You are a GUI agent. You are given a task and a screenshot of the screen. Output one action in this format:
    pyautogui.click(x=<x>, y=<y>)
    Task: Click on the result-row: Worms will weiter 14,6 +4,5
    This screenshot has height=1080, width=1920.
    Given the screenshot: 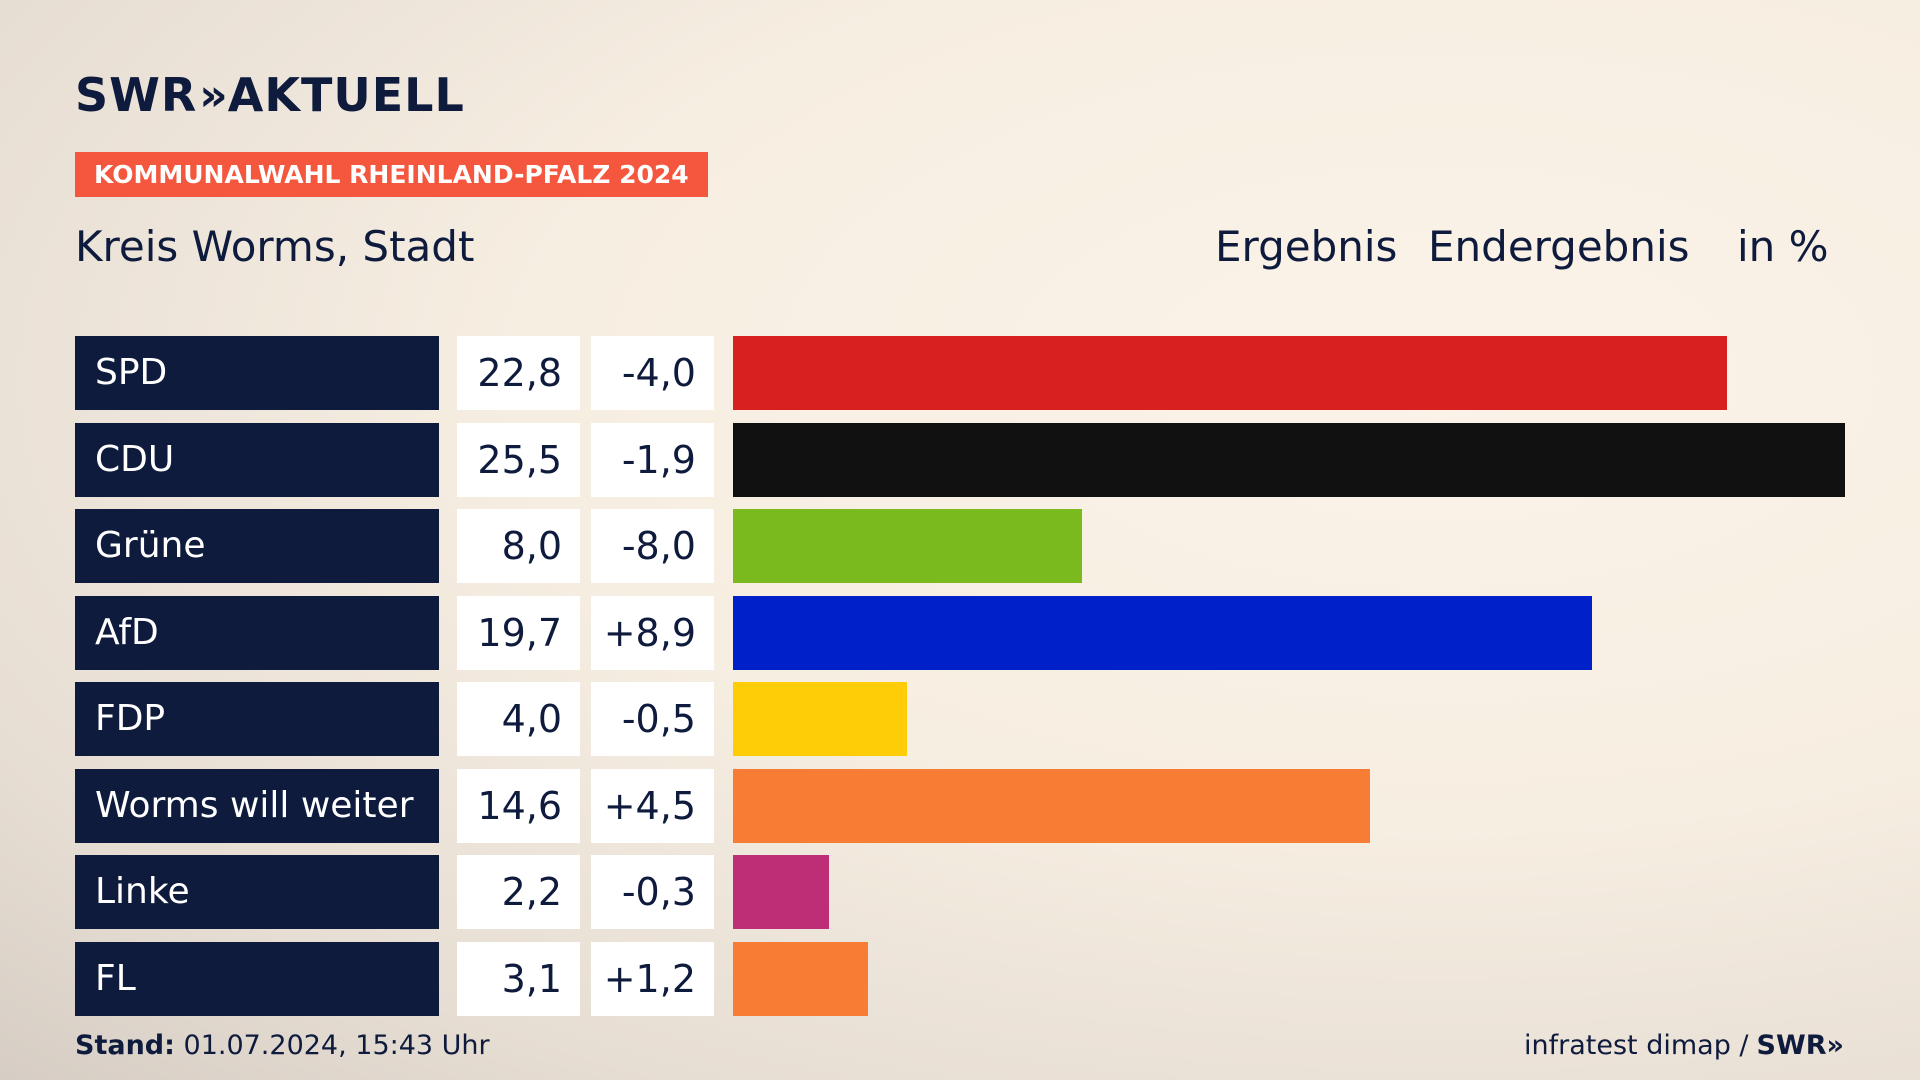 What is the action you would take?
    pyautogui.click(x=960, y=806)
    